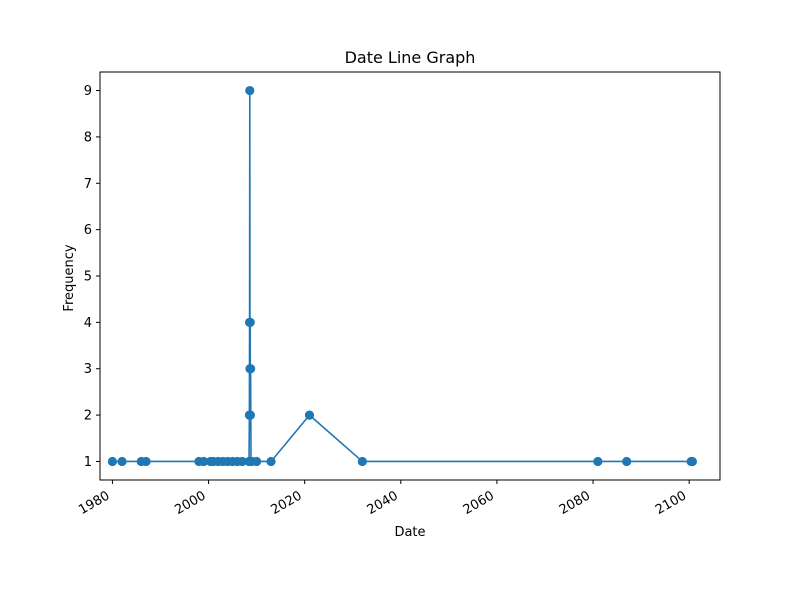 Image resolution: width=800 pixels, height=600 pixels. Describe the element at coordinates (409, 532) in the screenshot. I see `x-axis-label: Date` at that location.